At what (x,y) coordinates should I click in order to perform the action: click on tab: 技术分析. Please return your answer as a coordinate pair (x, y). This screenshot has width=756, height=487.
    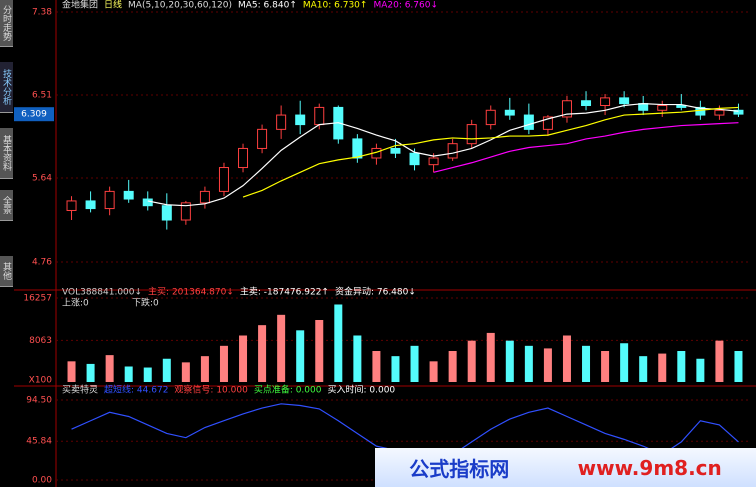
    Looking at the image, I should click on (6, 87).